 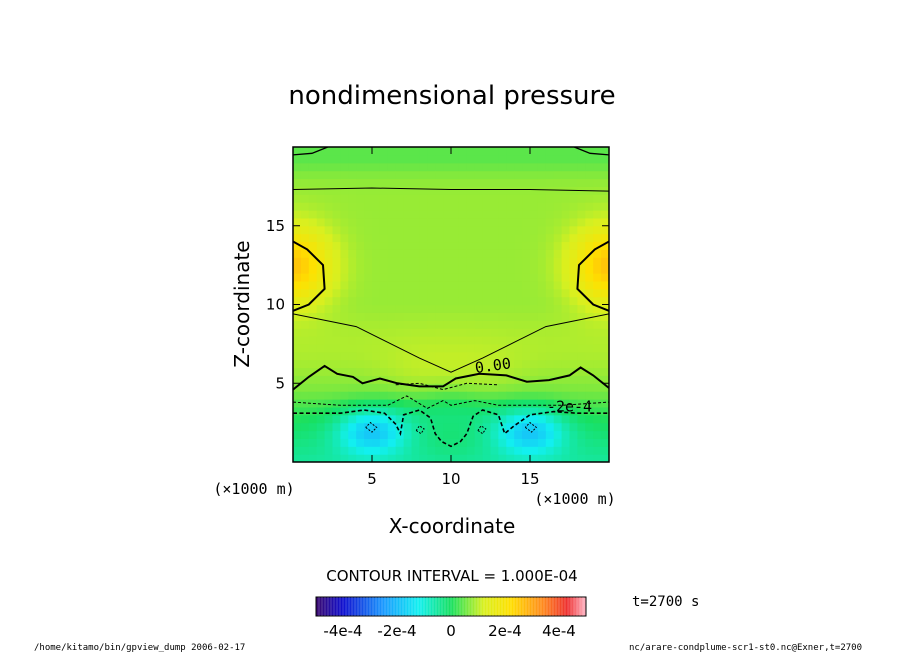 I want to click on contour-line-neg1, so click(x=451, y=402).